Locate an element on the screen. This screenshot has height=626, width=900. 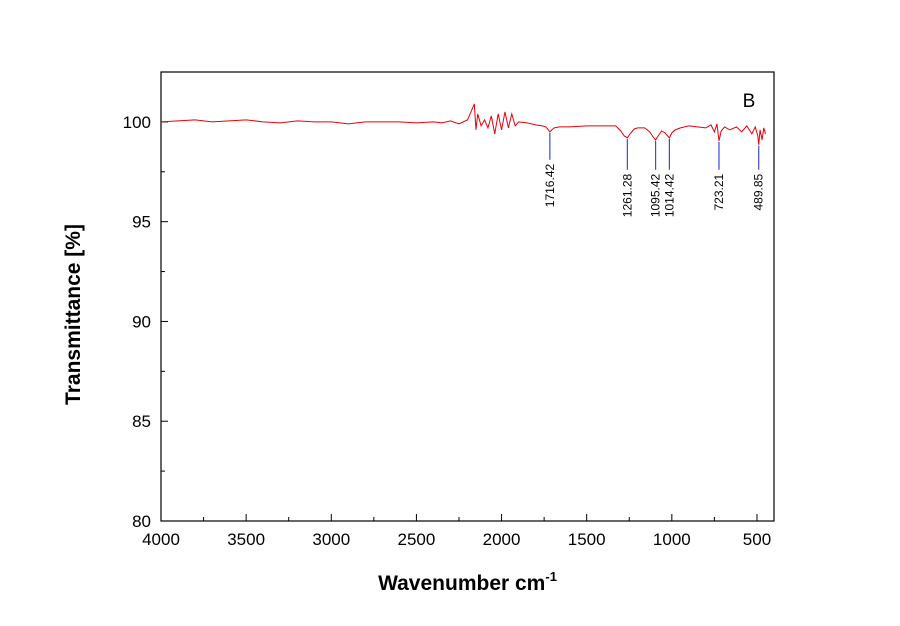
x-axis-ticks: 4000 3500 3000 2500 2000 1500 1000 500 is located at coordinates (456, 531).